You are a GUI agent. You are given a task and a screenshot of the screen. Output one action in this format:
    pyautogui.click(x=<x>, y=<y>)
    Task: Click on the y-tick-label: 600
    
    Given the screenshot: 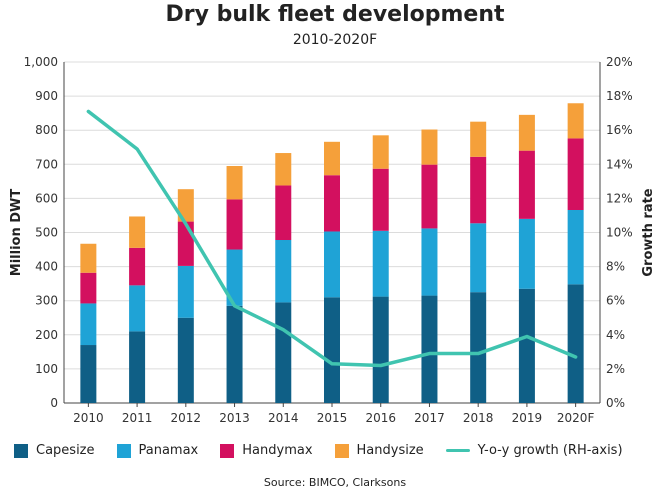 What is the action you would take?
    pyautogui.click(x=46, y=198)
    